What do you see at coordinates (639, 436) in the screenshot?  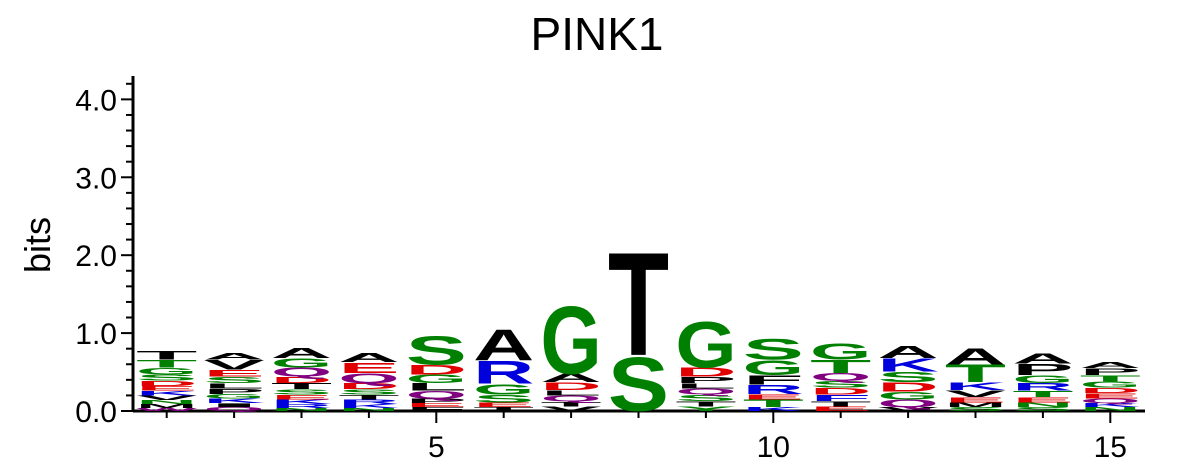 I see `x-axis: 5 10 15` at bounding box center [639, 436].